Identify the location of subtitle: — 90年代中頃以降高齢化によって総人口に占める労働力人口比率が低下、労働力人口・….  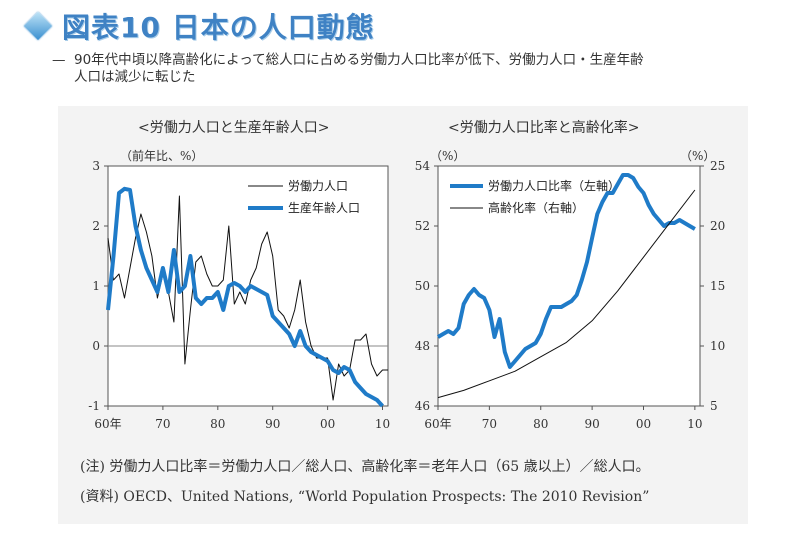
(402, 69).